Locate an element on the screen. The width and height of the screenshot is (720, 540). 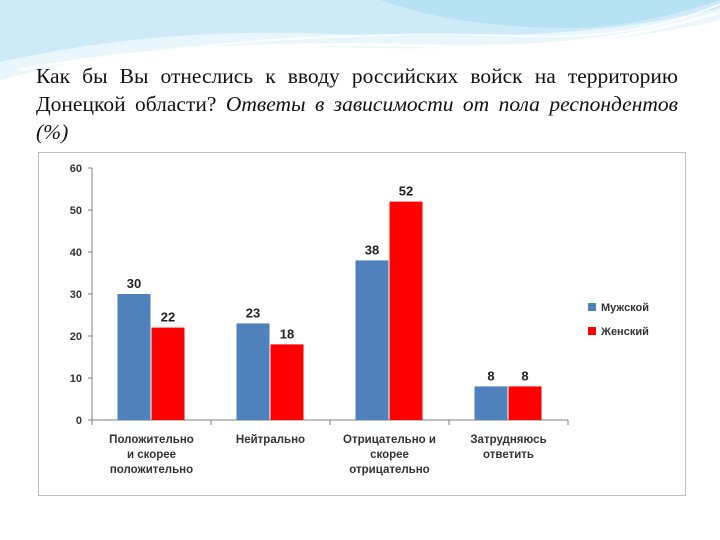
decorative-wave-accent is located at coordinates (550, 14).